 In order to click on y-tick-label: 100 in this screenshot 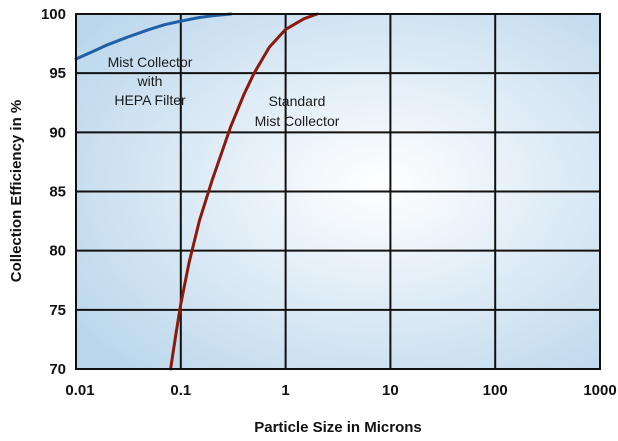, I will do `click(53, 14)`.